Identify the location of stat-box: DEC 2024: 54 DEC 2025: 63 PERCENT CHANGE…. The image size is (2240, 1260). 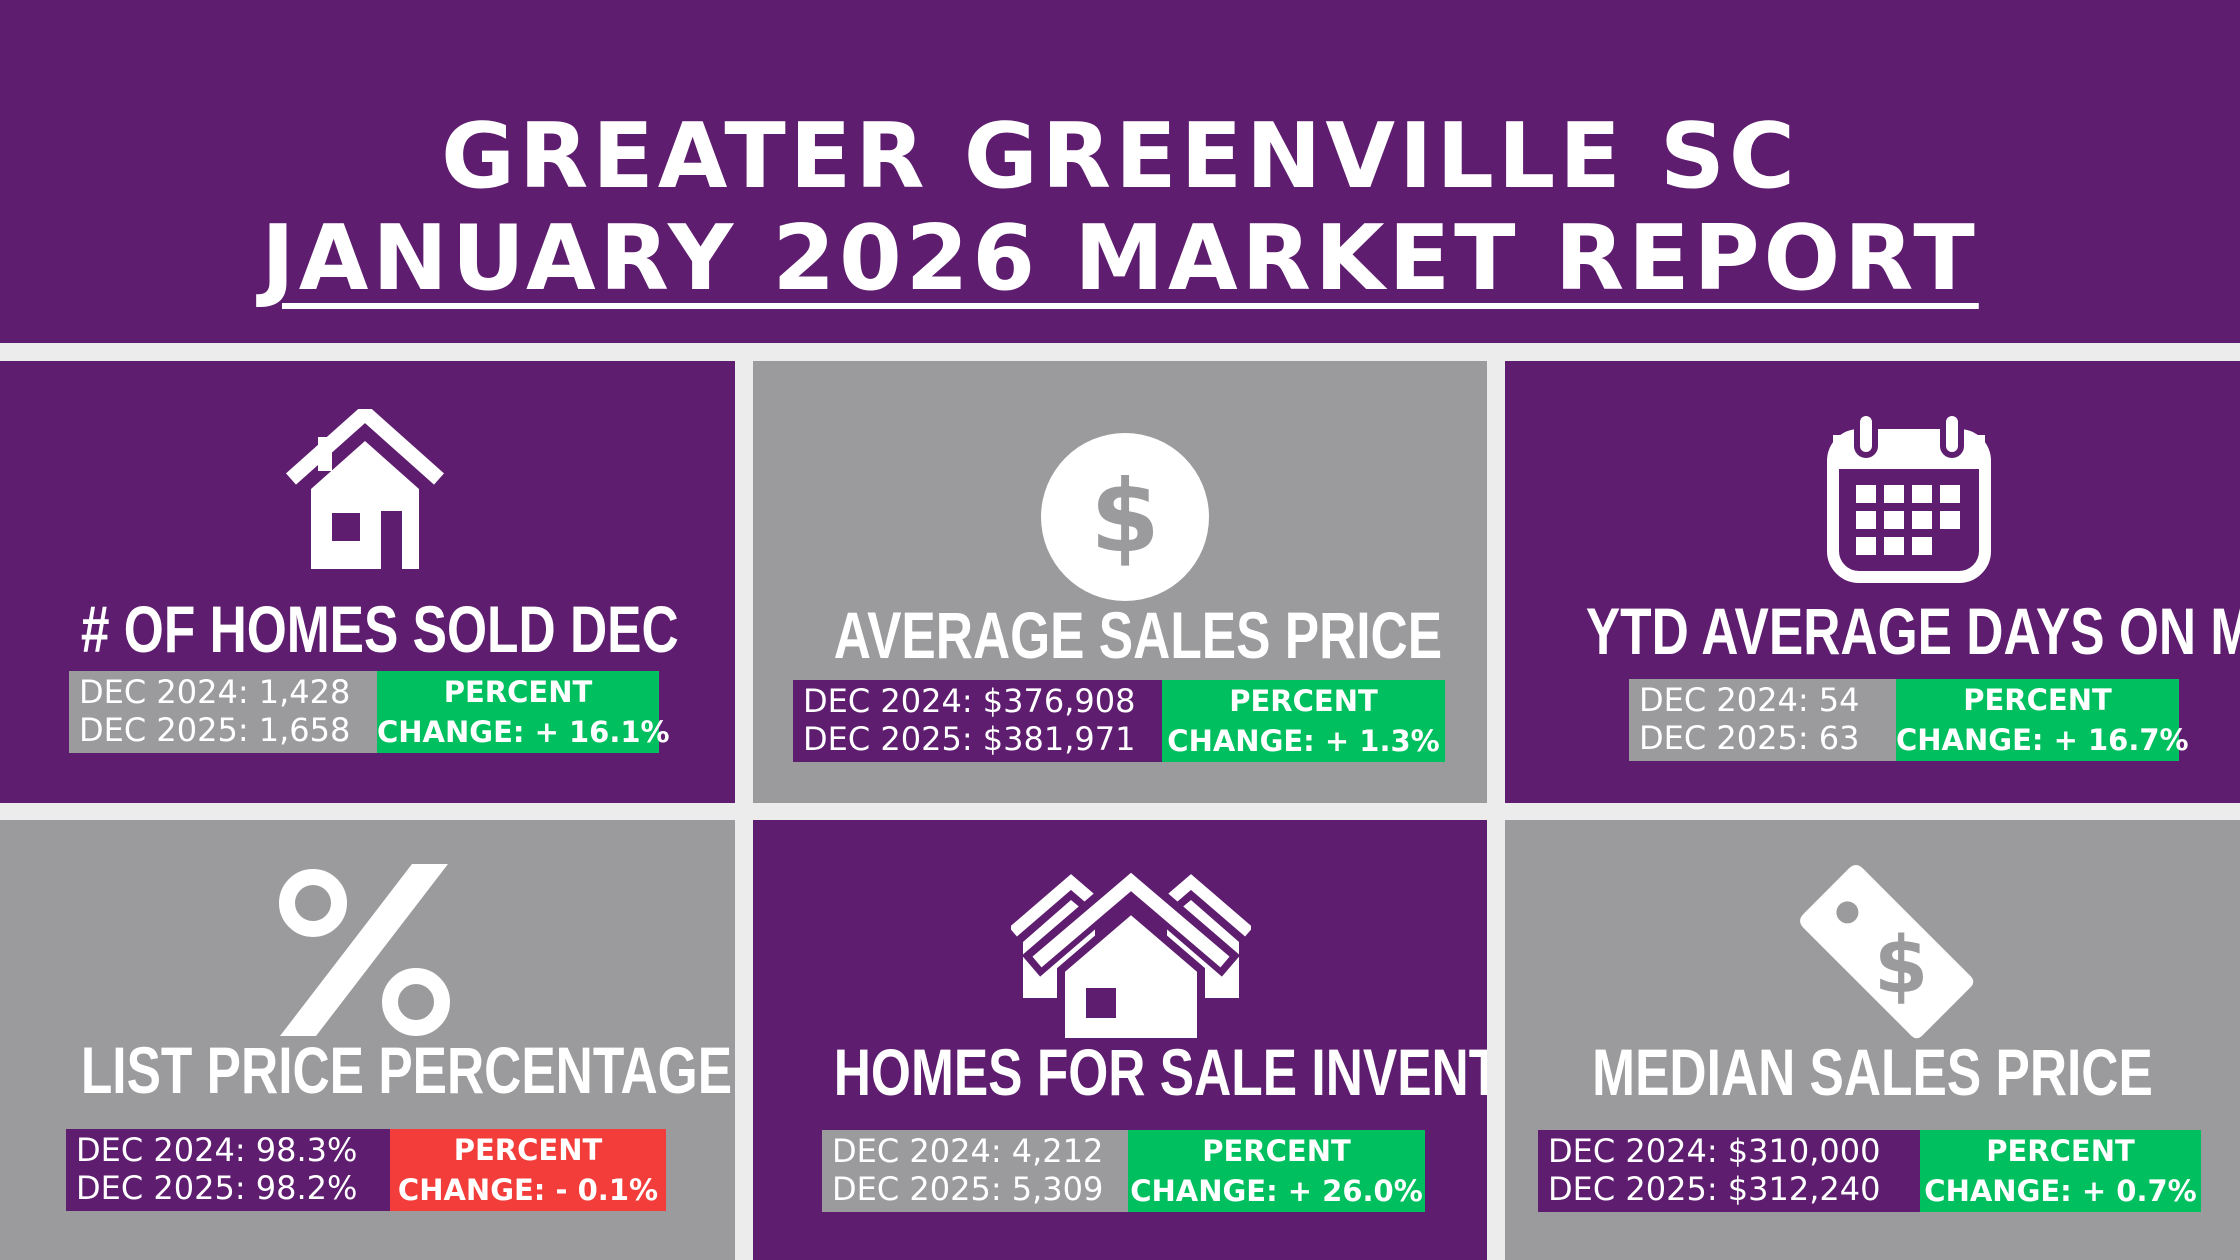
(1909, 720).